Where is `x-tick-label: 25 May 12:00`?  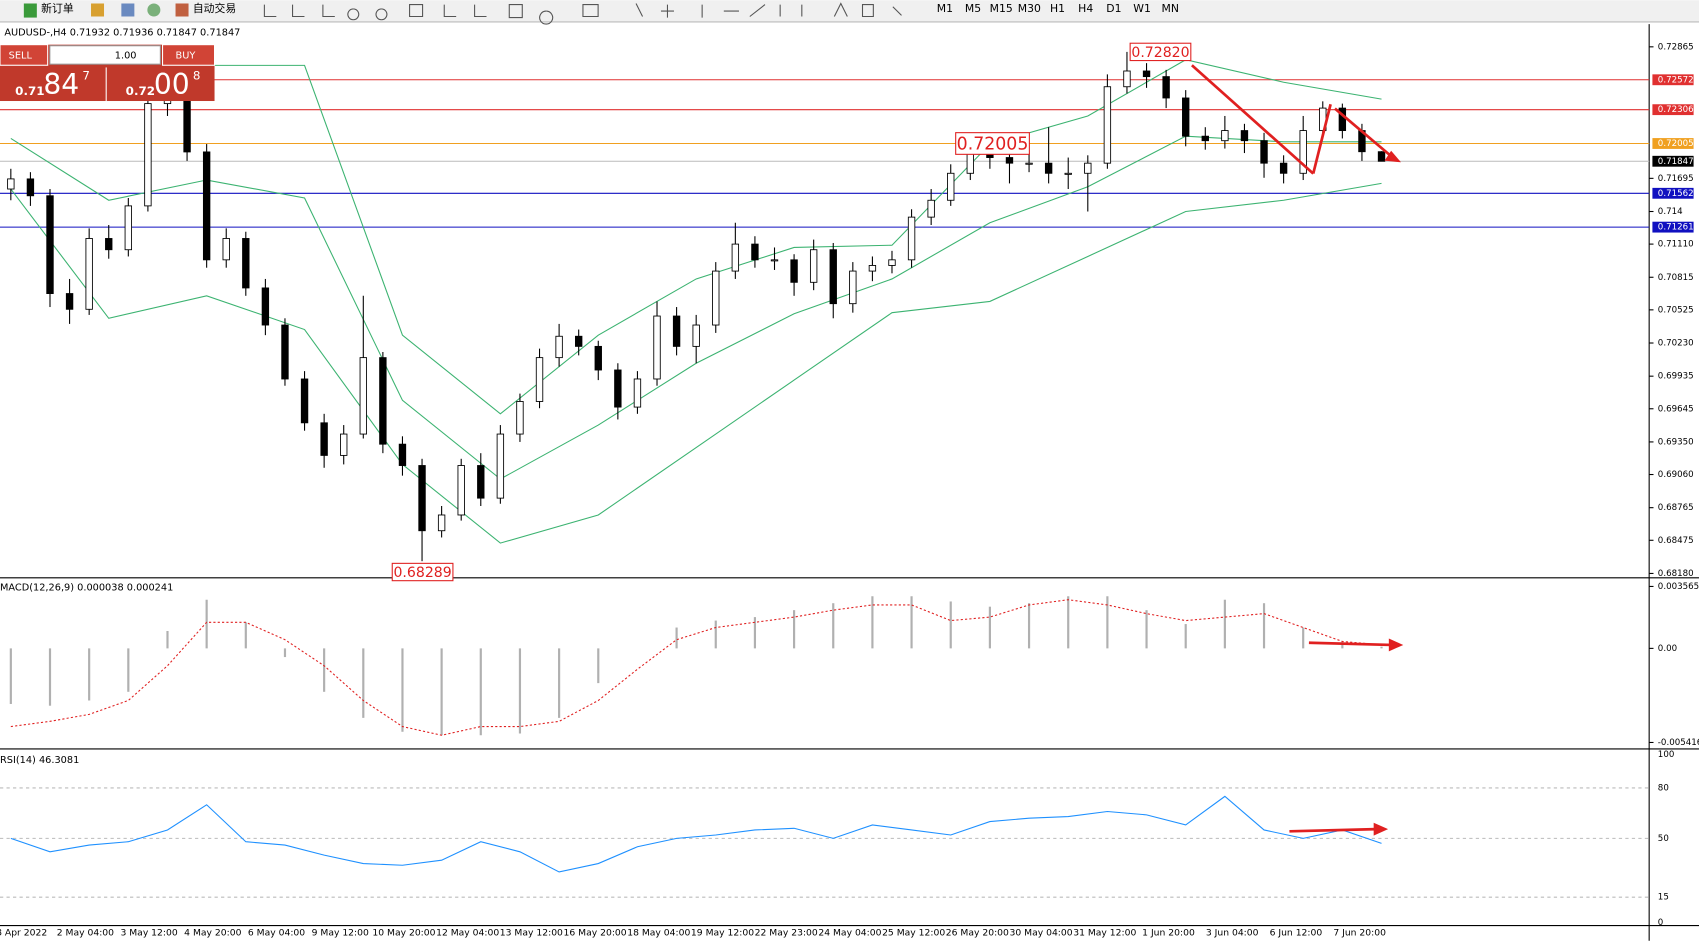 x-tick-label: 25 May 12:00 is located at coordinates (913, 933).